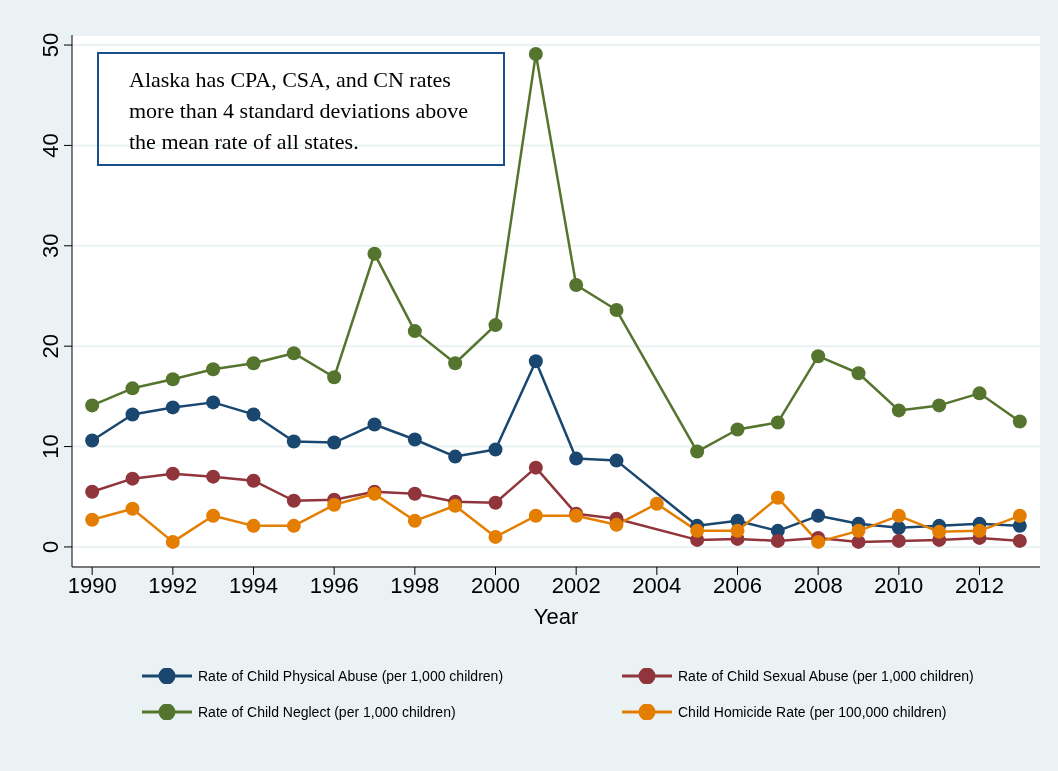 This screenshot has width=1058, height=771. What do you see at coordinates (415, 585) in the screenshot?
I see `x-tick-label: 1998` at bounding box center [415, 585].